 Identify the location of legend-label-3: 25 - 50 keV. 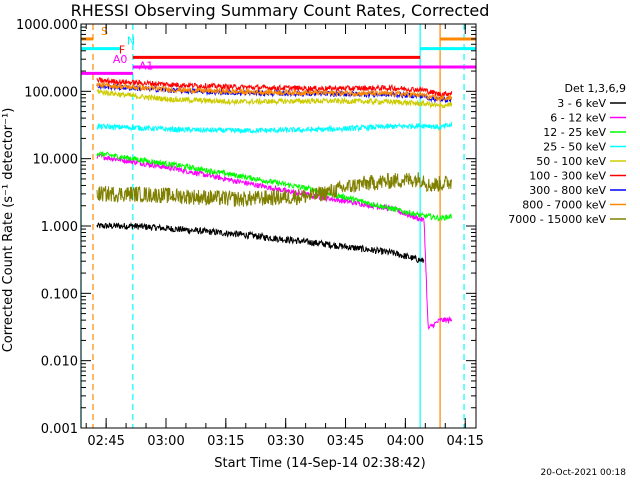
(574, 147).